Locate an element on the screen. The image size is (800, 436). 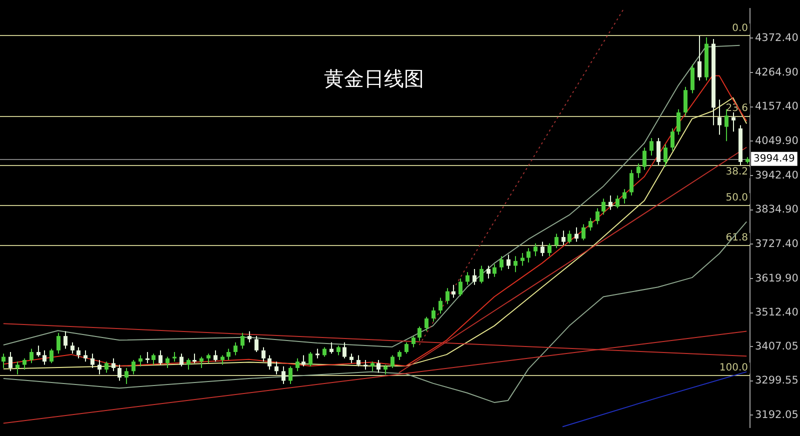
y-tick-label: 4264.90 is located at coordinates (776, 72).